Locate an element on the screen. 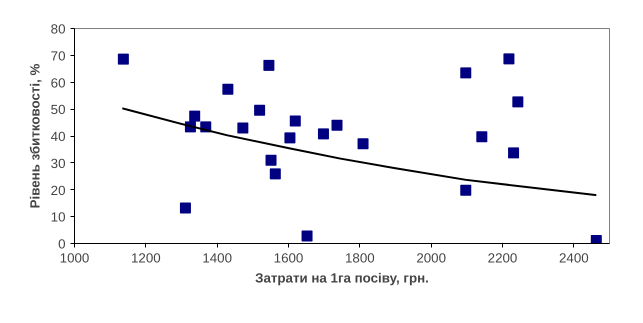 This screenshot has height=323, width=643. y-tick-label: 10 is located at coordinates (58, 217).